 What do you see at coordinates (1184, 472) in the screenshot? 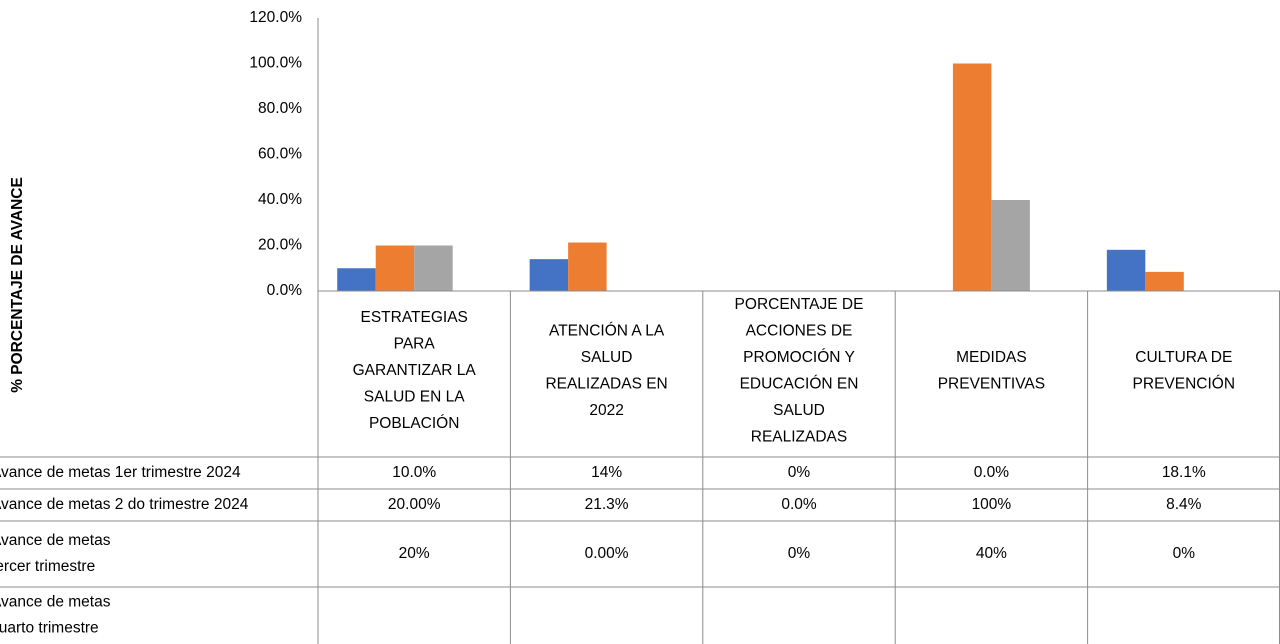
I see `table-value: 18.1%` at bounding box center [1184, 472].